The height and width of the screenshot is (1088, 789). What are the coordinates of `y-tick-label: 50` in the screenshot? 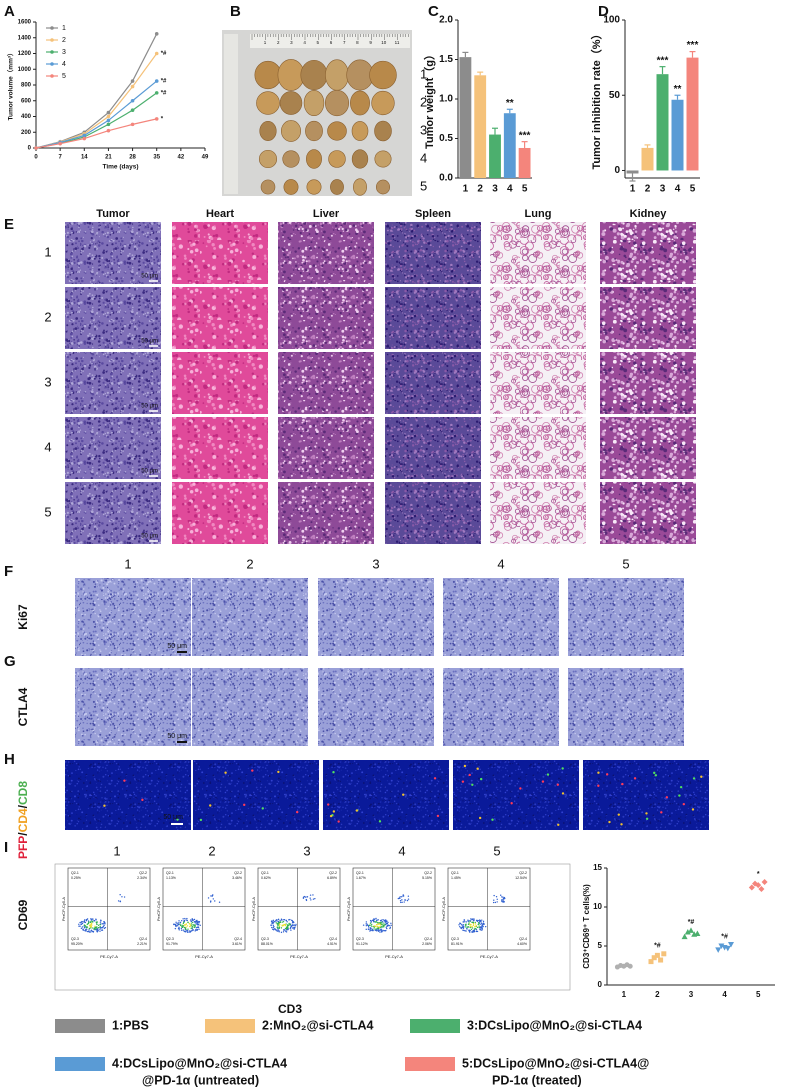 It's located at (615, 95).